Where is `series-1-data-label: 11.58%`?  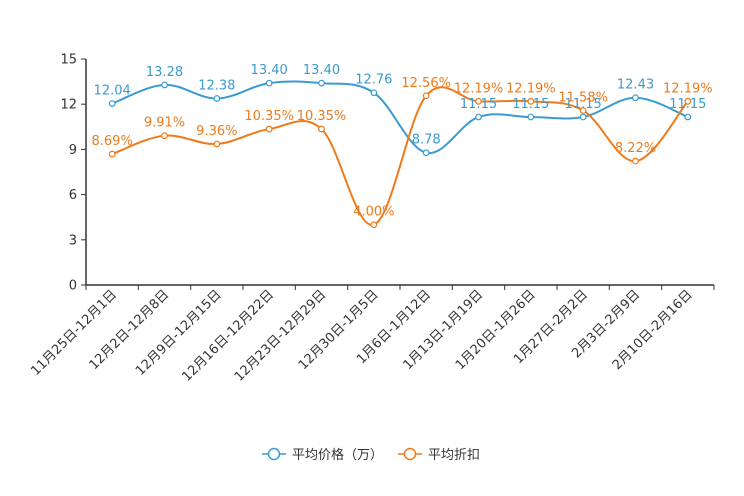
series-1-data-label: 11.58% is located at coordinates (583, 98).